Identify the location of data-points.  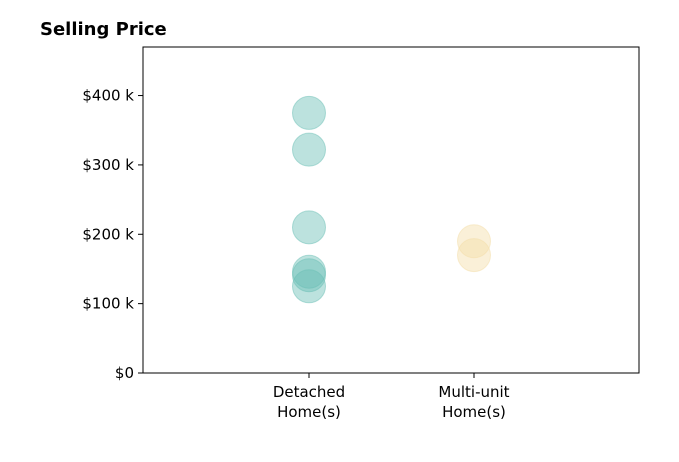
(391, 199).